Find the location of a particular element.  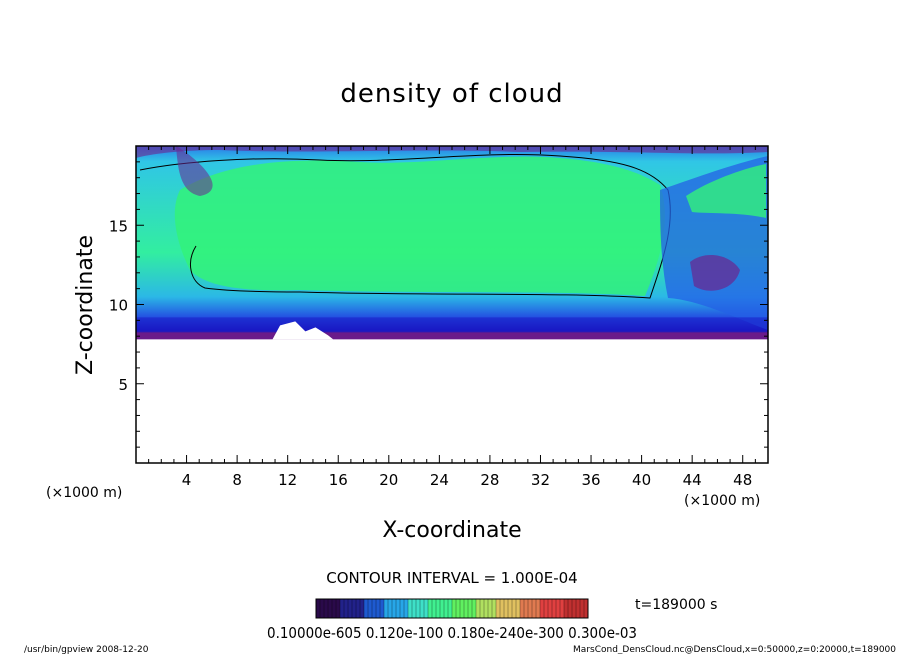

x-tick-label: 12 is located at coordinates (287, 480).